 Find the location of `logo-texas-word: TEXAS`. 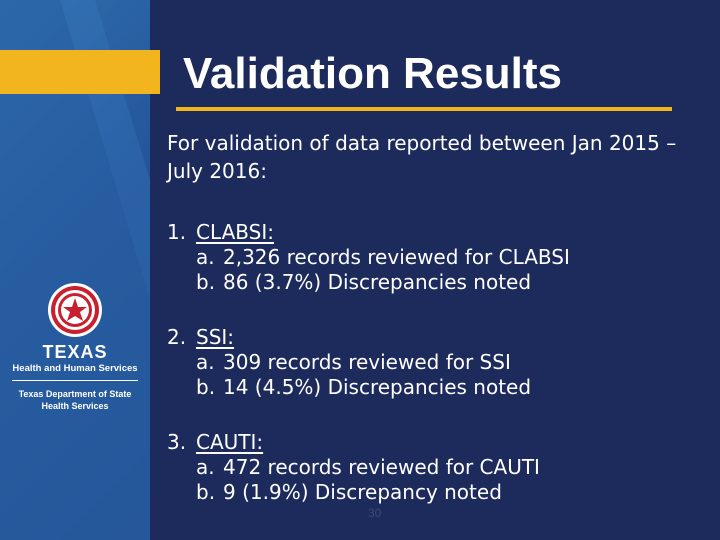

logo-texas-word: TEXAS is located at coordinates (75, 352).